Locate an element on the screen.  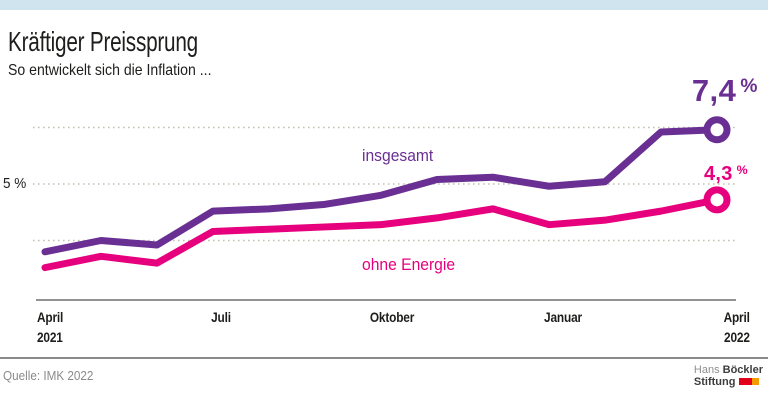
logo-line1: Hans Böckler is located at coordinates (728, 370).